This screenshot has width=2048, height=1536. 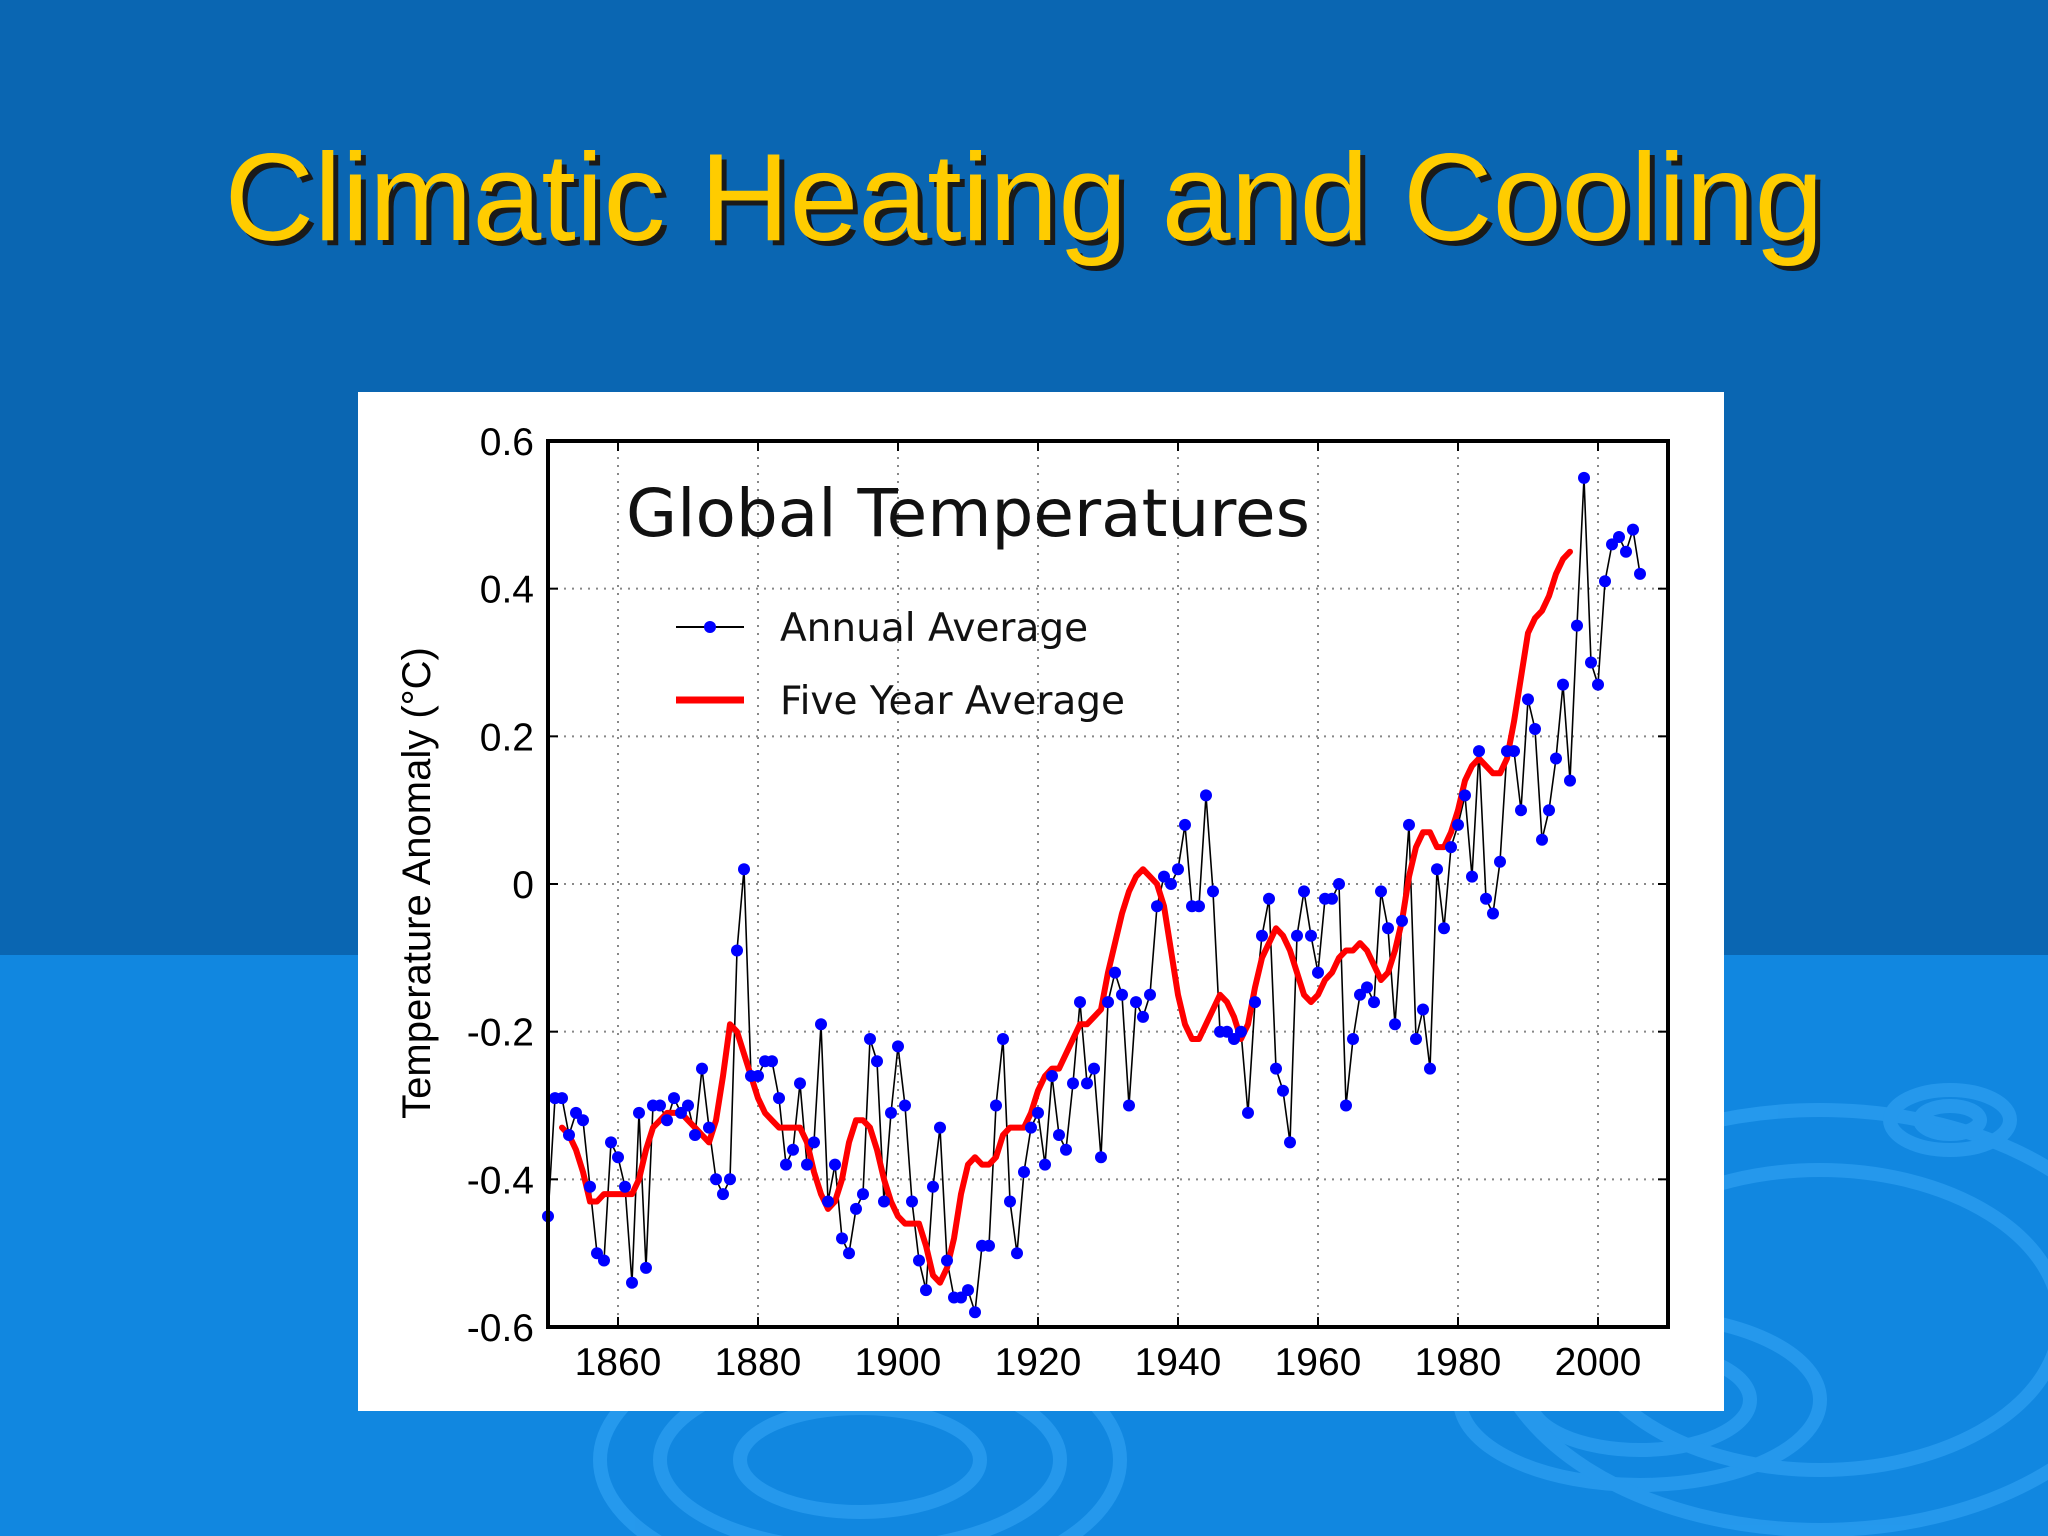 What do you see at coordinates (968, 513) in the screenshot?
I see `chart-title: Global Temperatures` at bounding box center [968, 513].